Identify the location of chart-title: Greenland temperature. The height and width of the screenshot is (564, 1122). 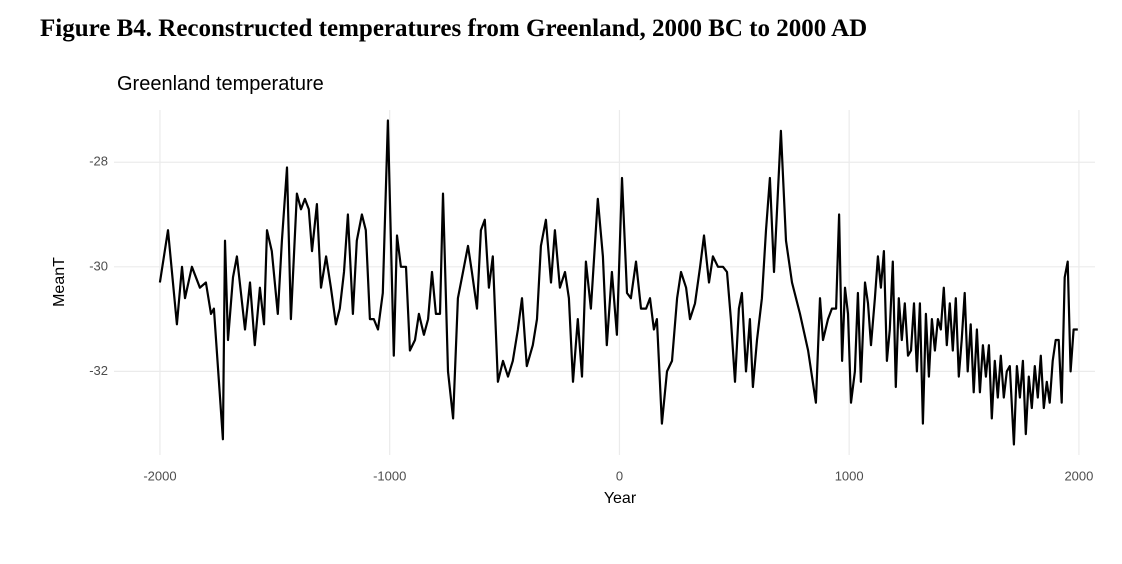
(220, 84).